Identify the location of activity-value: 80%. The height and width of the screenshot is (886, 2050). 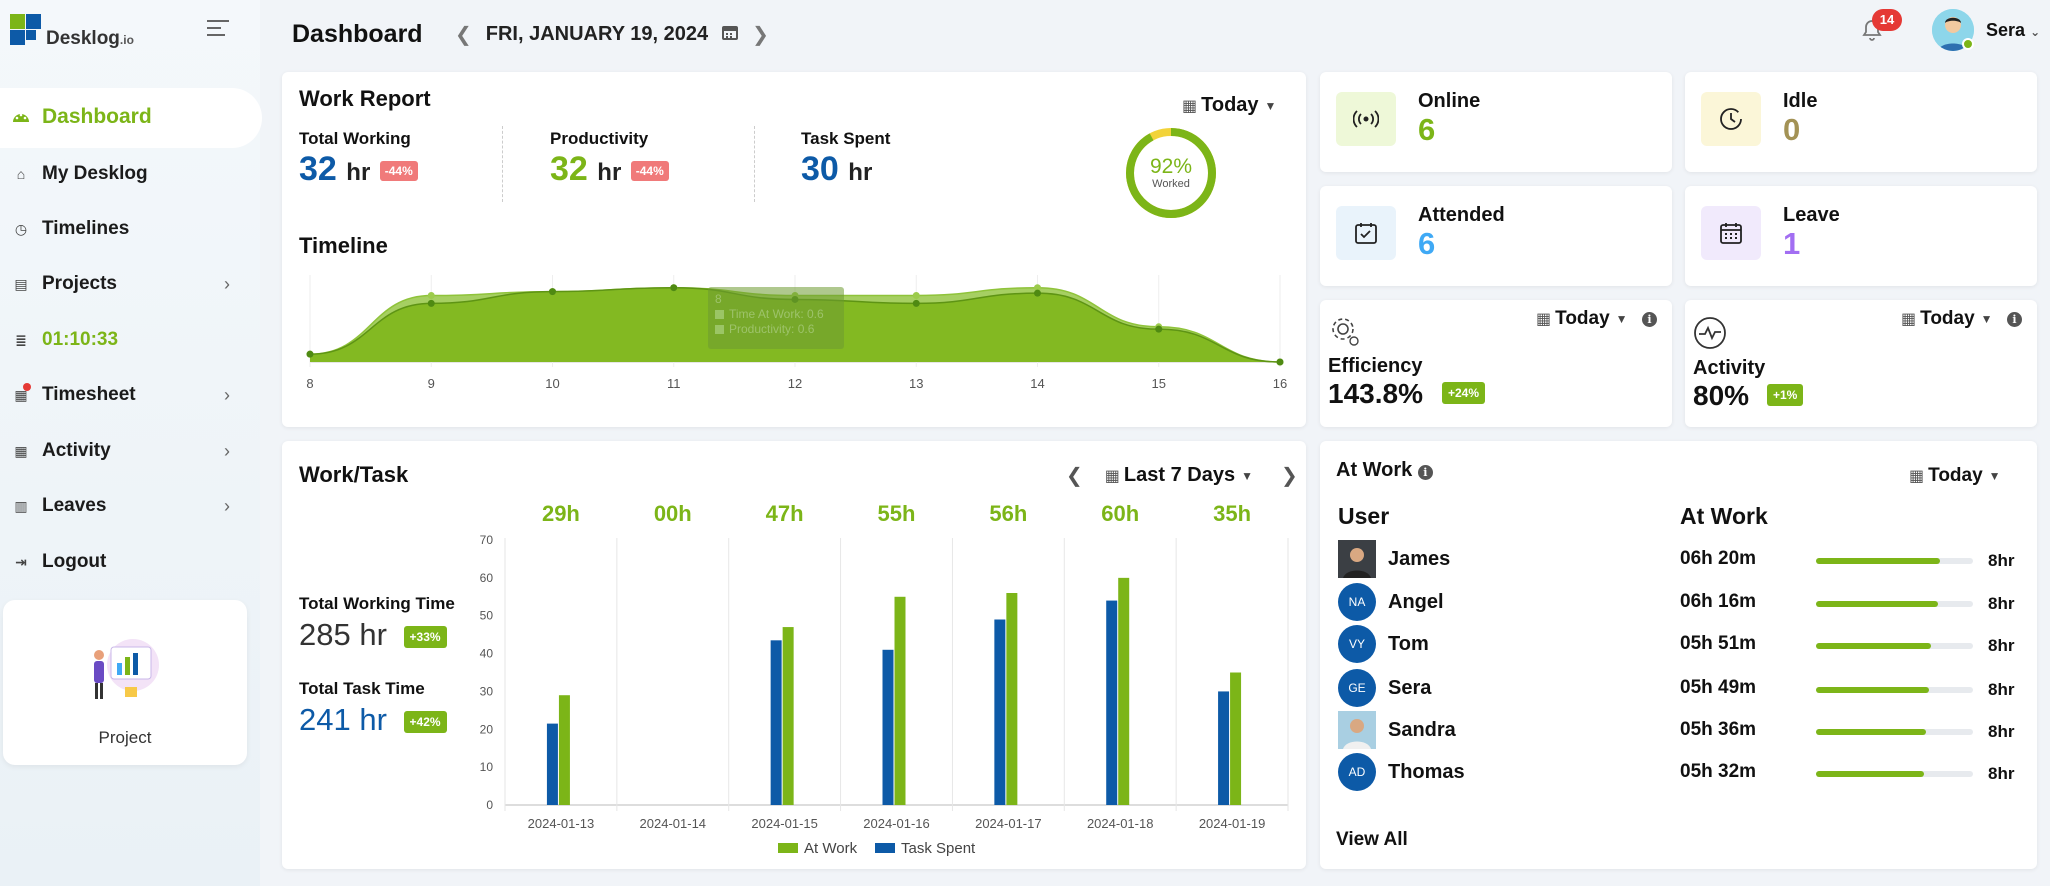
(1721, 395).